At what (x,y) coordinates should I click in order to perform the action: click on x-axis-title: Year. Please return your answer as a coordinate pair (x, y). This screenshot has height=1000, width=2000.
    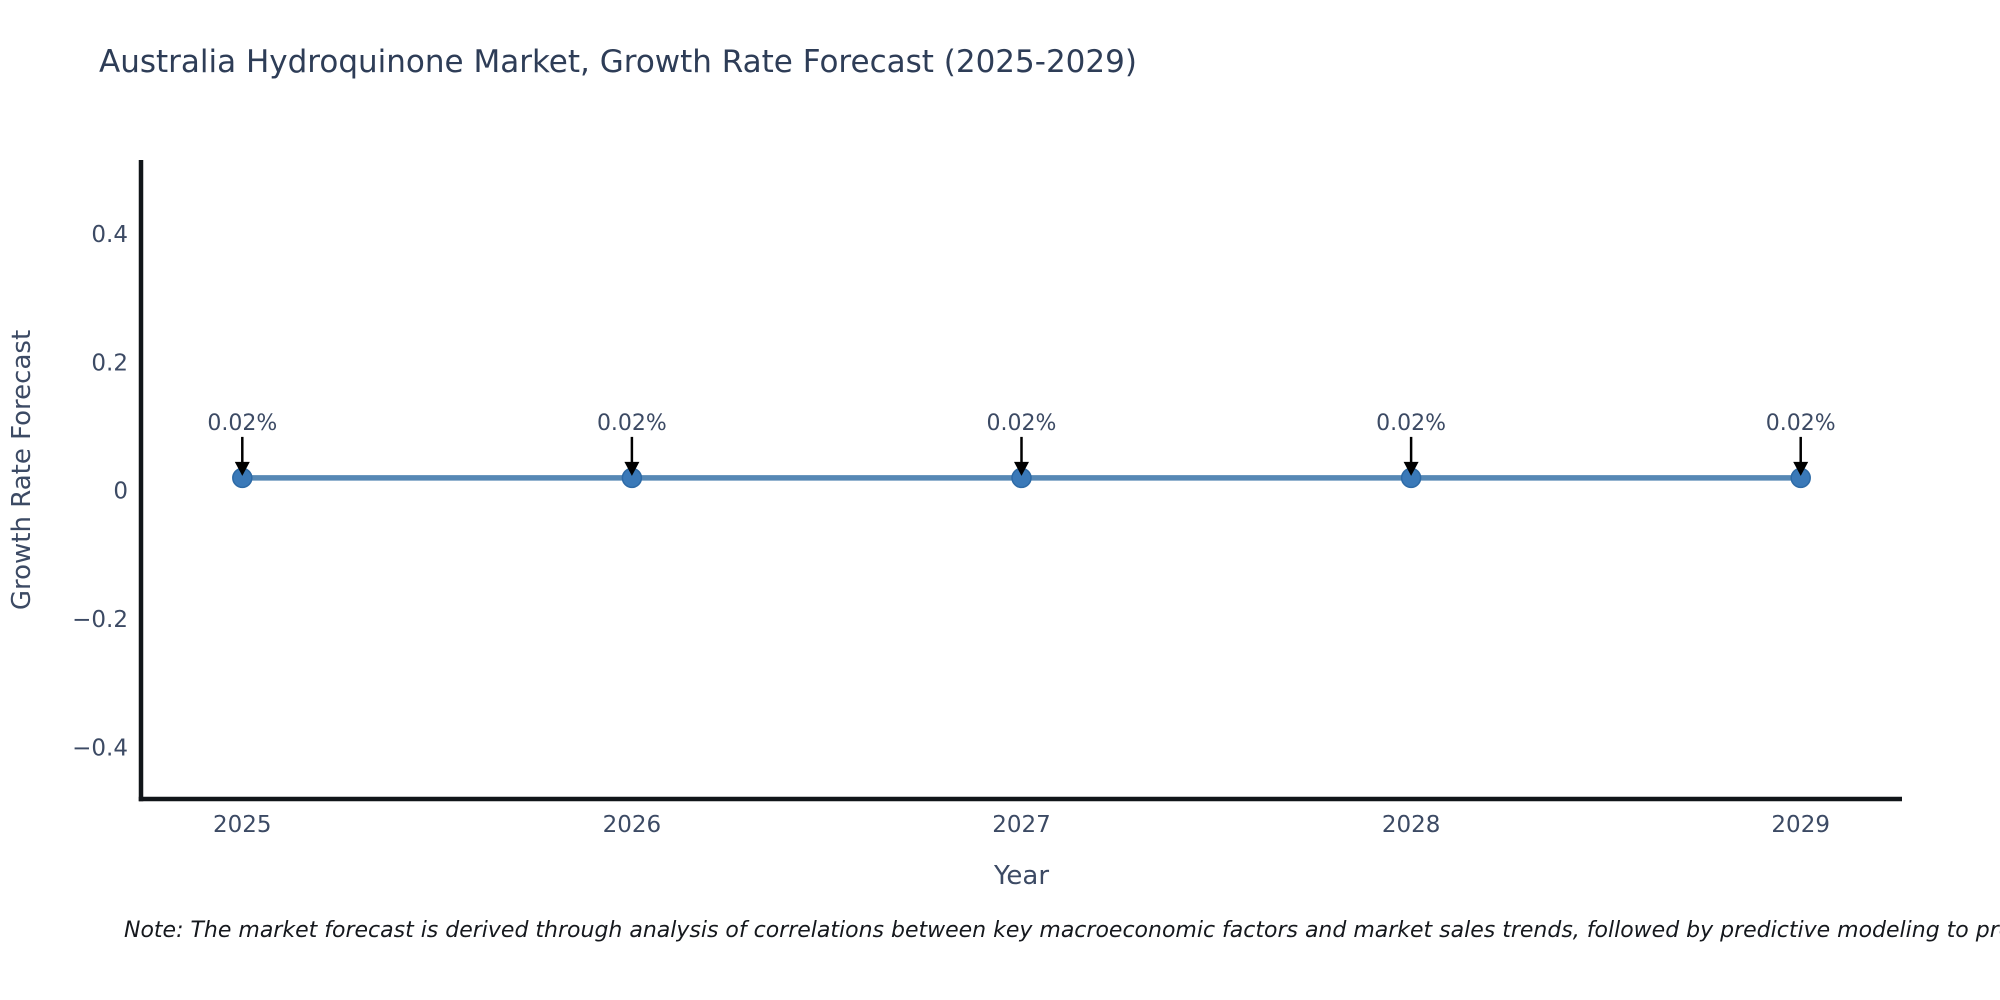
    Looking at the image, I should click on (1021, 876).